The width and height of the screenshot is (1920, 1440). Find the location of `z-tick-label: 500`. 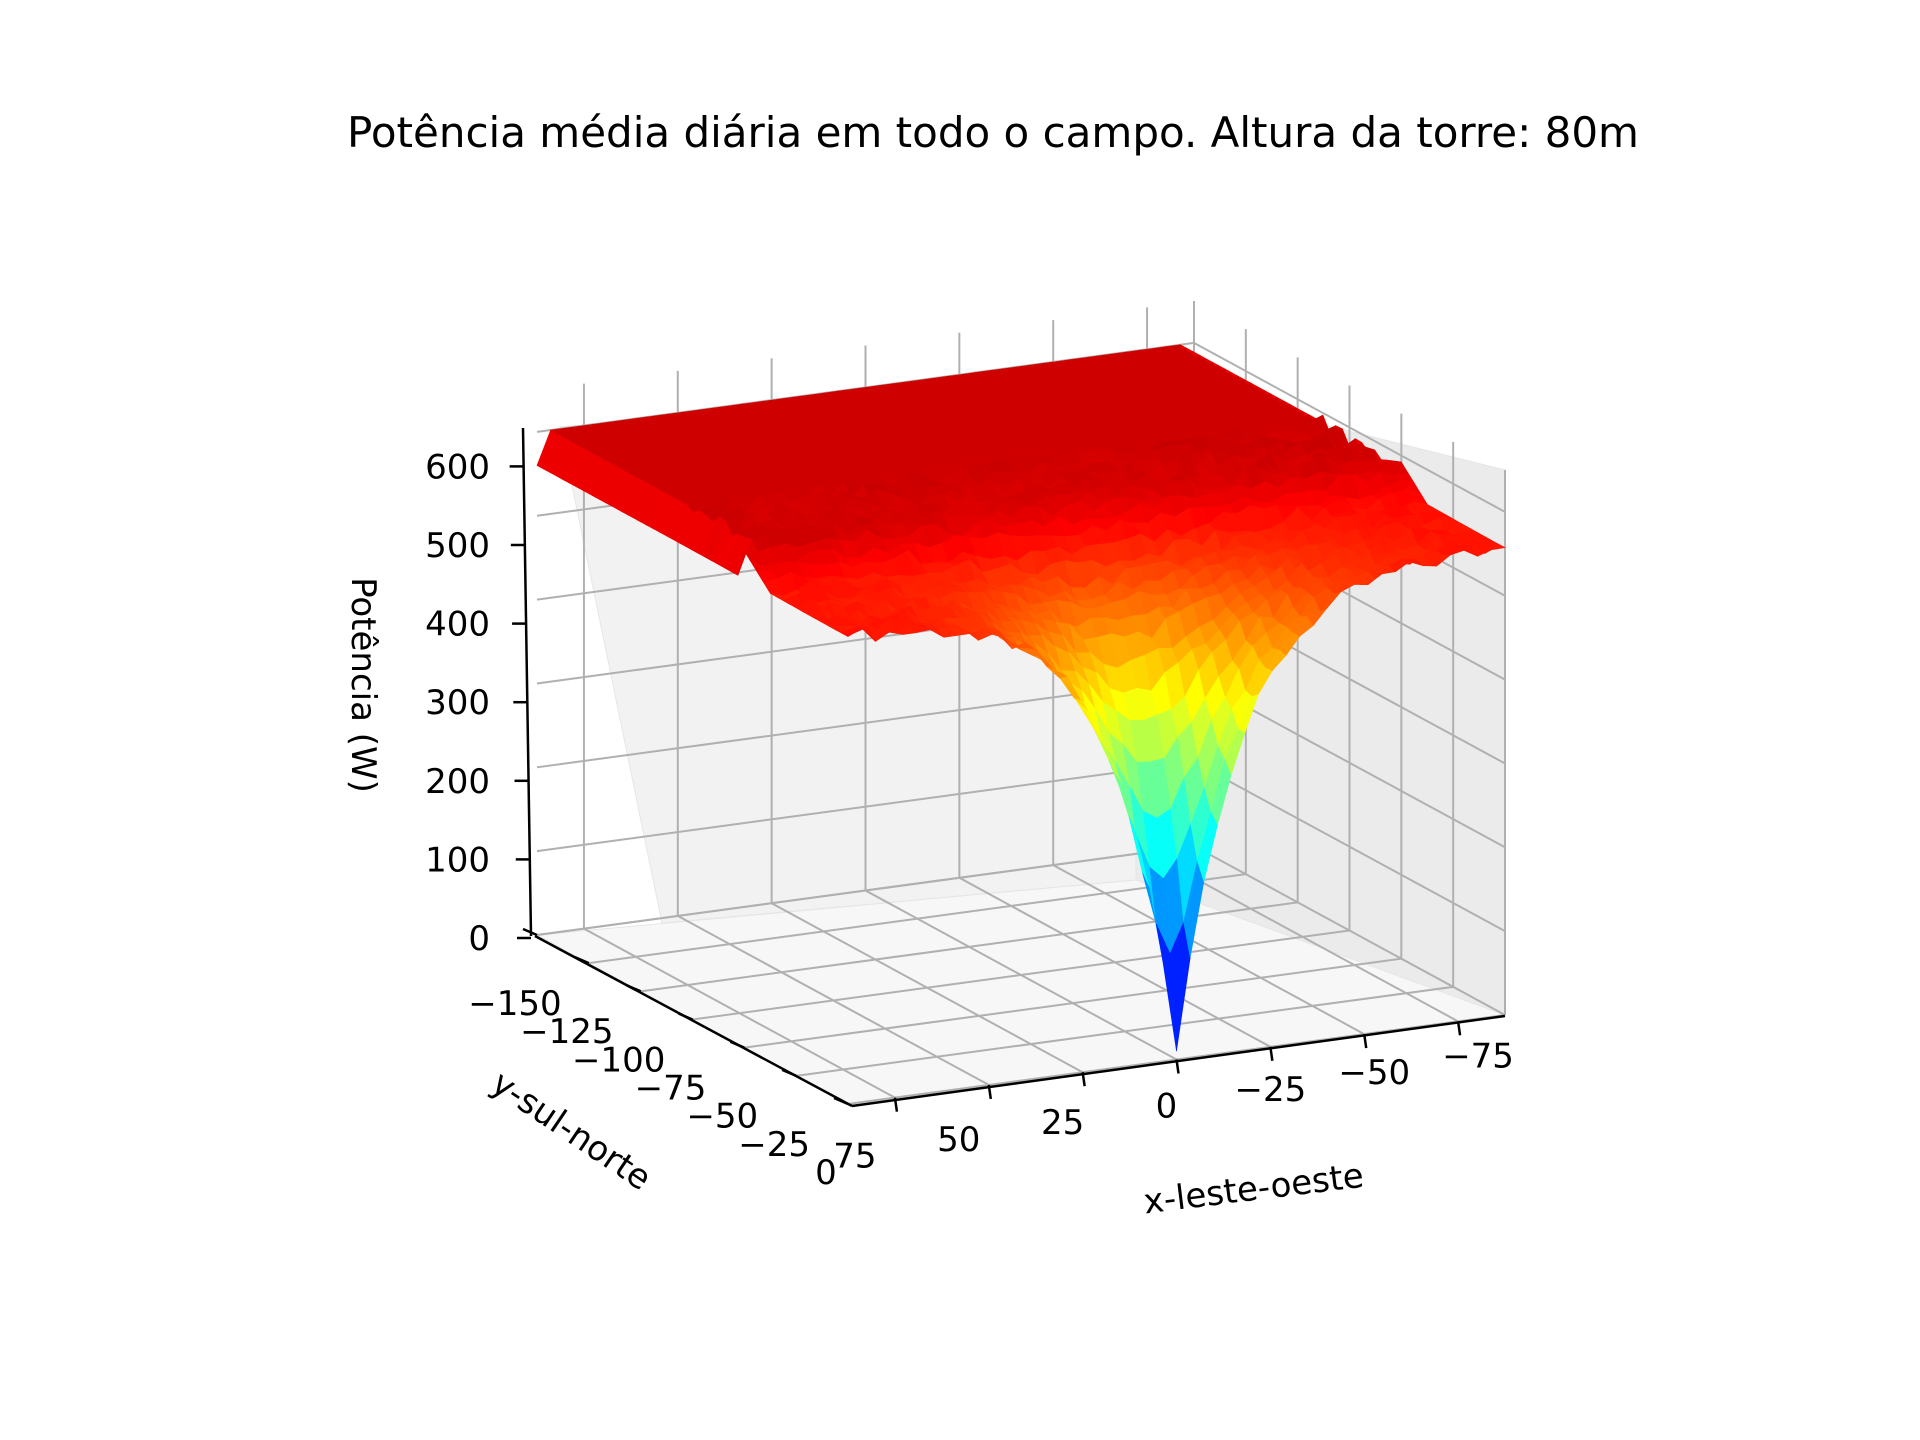

z-tick-label: 500 is located at coordinates (457, 546).